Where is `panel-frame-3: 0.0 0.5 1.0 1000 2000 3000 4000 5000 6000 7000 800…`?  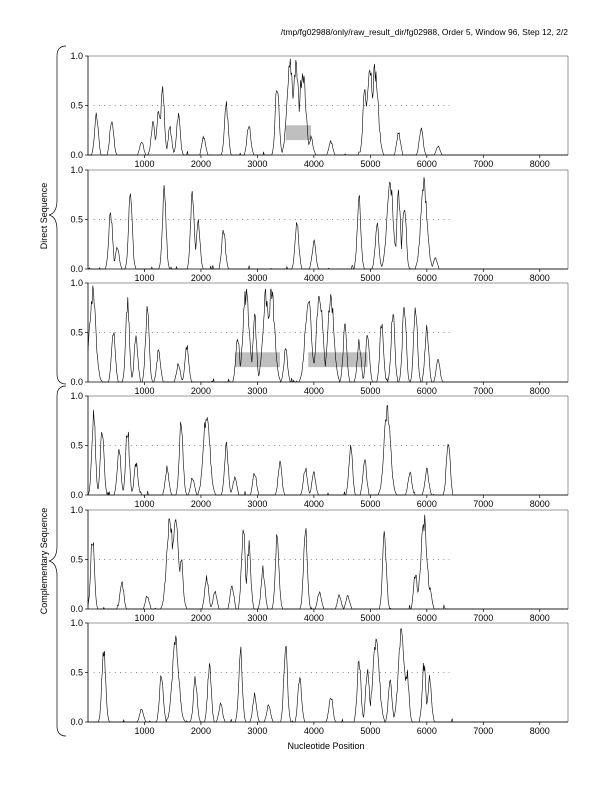
panel-frame-3: 0.0 0.5 1.0 1000 2000 3000 4000 5000 6000 7000 800… is located at coordinates (319, 337).